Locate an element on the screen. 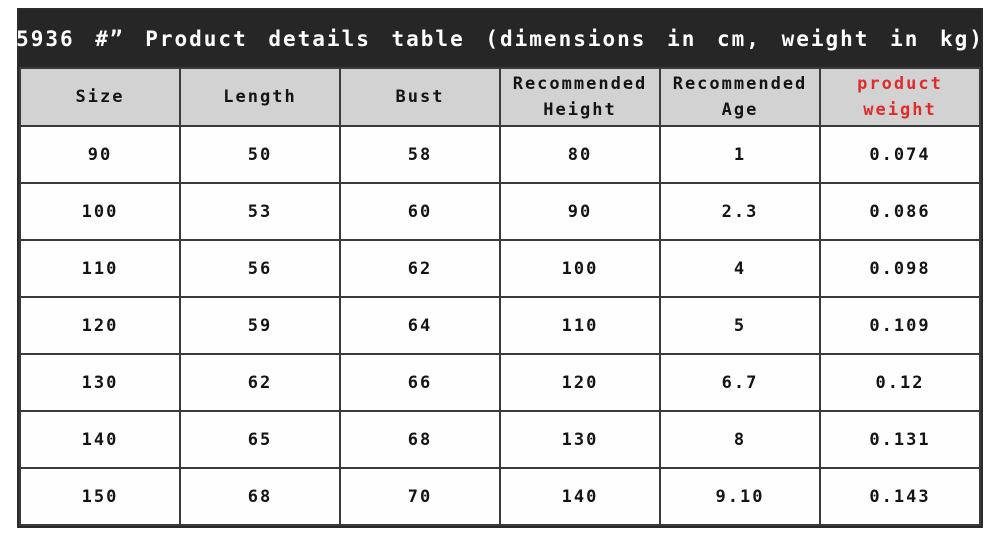 The width and height of the screenshot is (1002, 546). table-row: 150 68 70 140 9.10 0.143 is located at coordinates (500, 496).